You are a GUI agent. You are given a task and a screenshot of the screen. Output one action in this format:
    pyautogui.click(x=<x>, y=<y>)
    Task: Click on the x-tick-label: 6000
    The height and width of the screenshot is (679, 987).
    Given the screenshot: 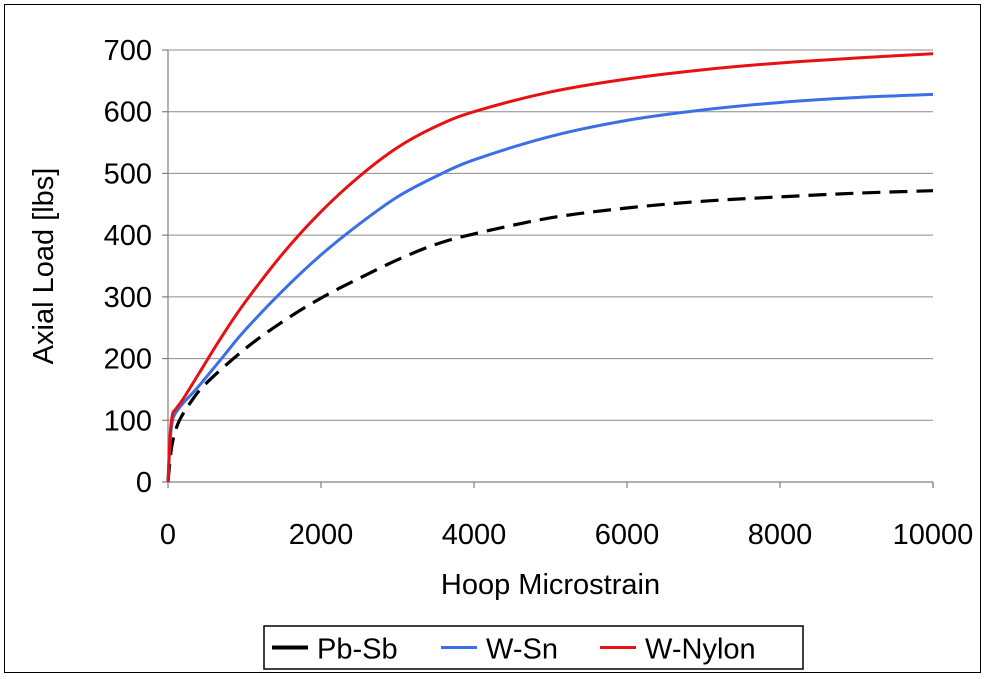 What is the action you would take?
    pyautogui.click(x=627, y=535)
    